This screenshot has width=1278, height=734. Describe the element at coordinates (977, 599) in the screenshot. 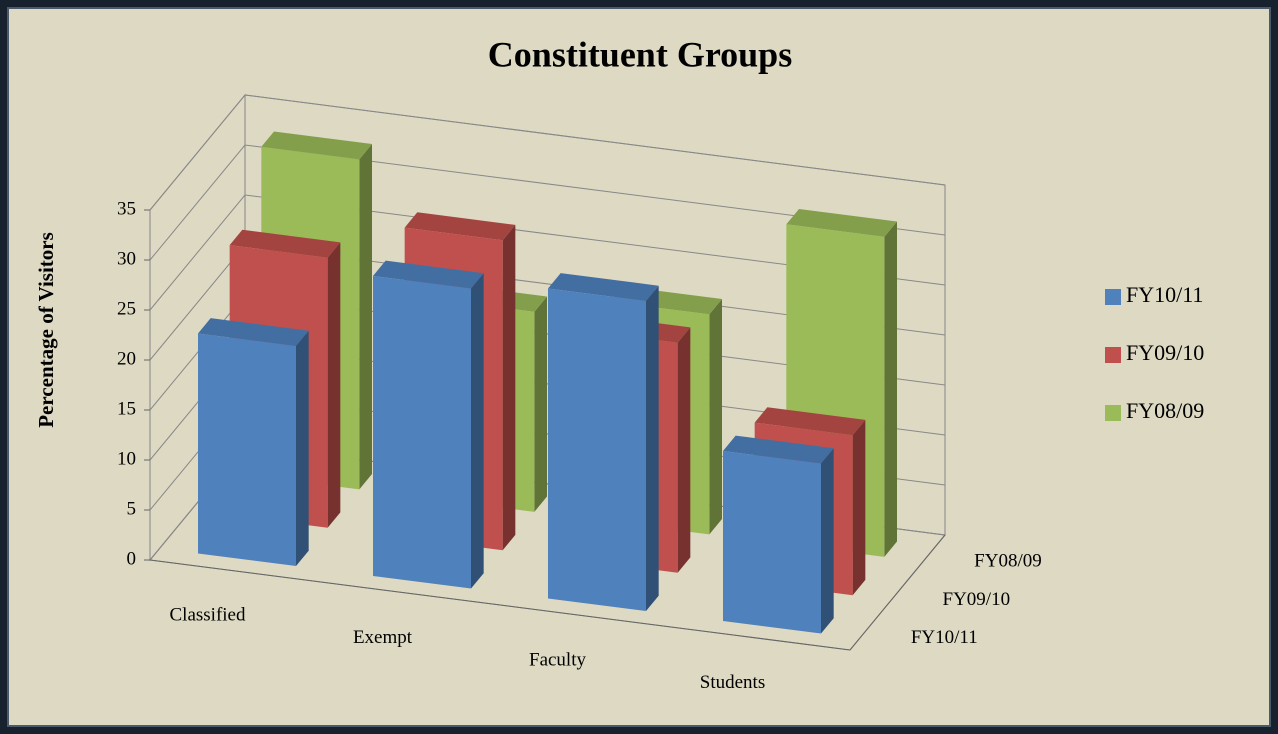

I see `depth-tick-label: FY09/10` at that location.